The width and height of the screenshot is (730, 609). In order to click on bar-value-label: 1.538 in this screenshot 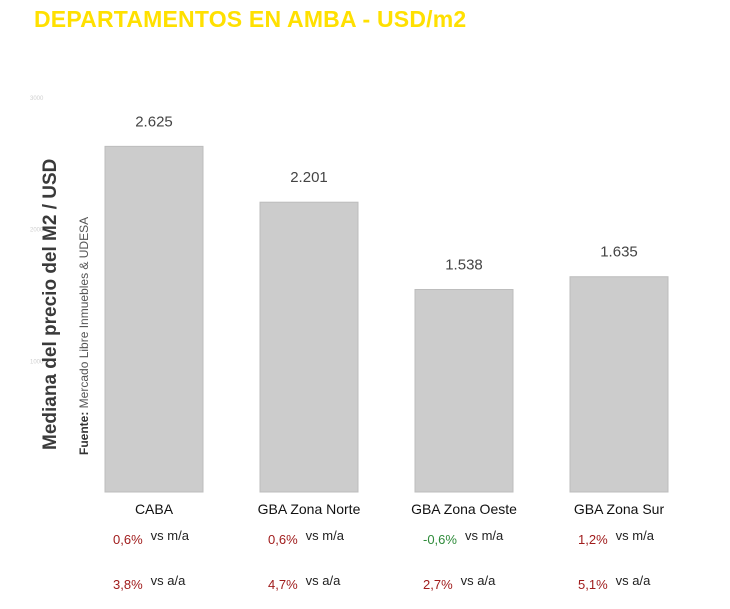, I will do `click(464, 264)`.